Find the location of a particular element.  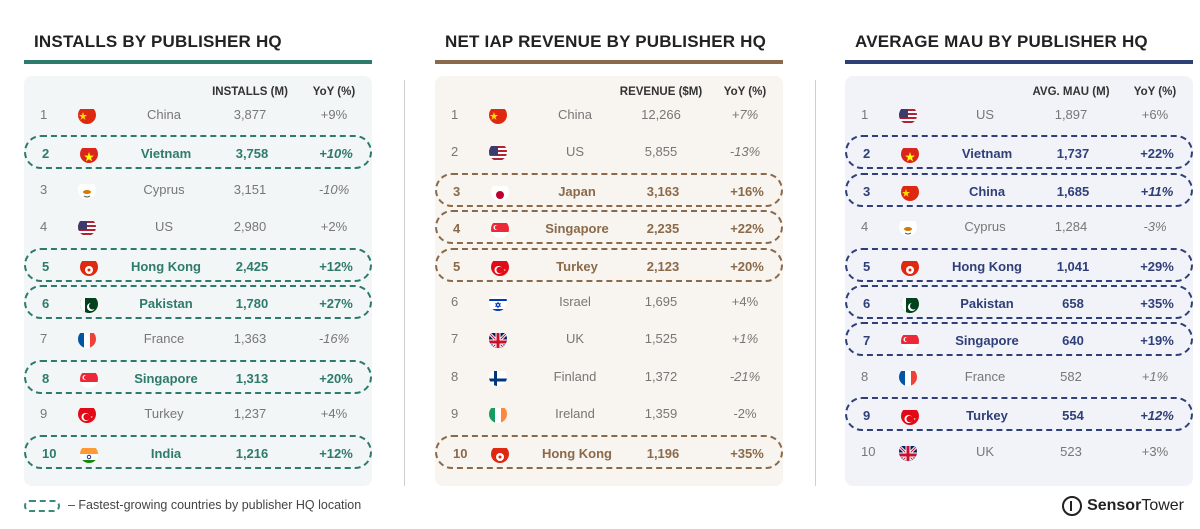

rank-cell: 7 is located at coordinates (44, 339).